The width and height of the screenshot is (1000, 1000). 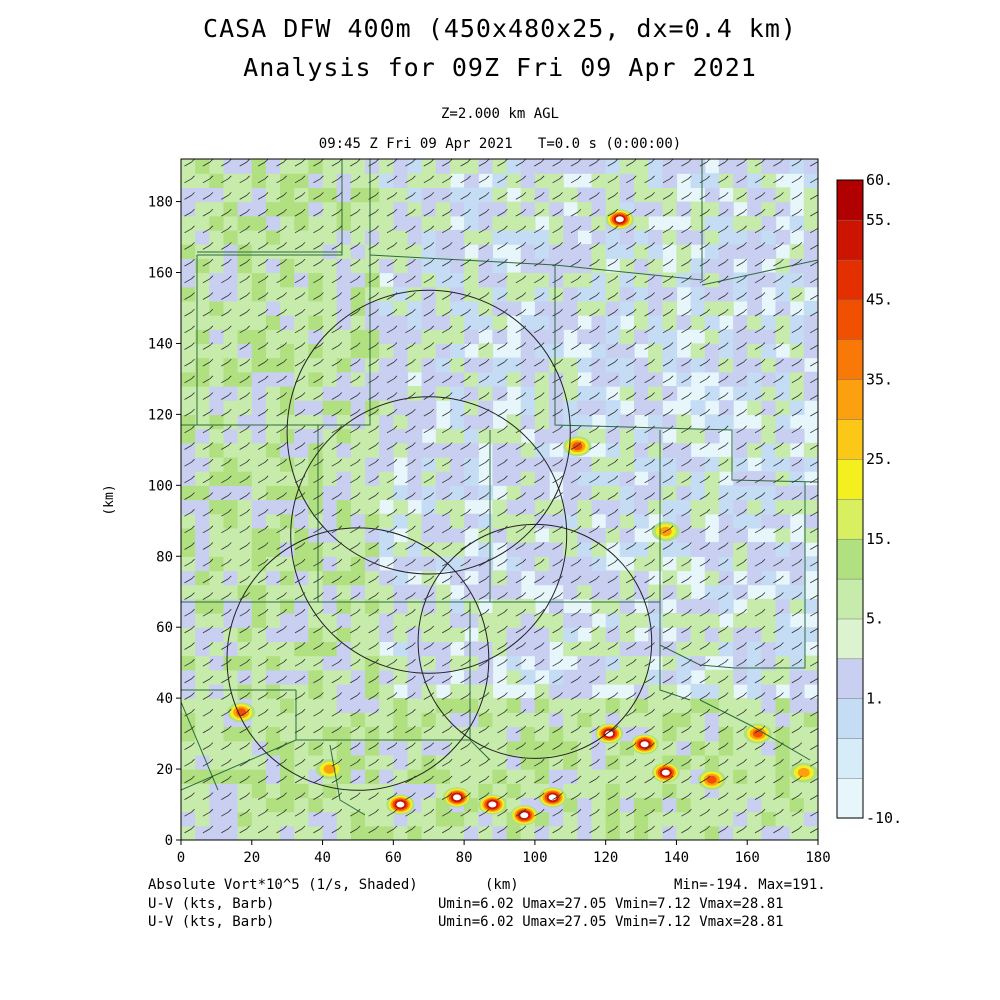 What do you see at coordinates (850, 758) in the screenshot?
I see `colorbar-segment` at bounding box center [850, 758].